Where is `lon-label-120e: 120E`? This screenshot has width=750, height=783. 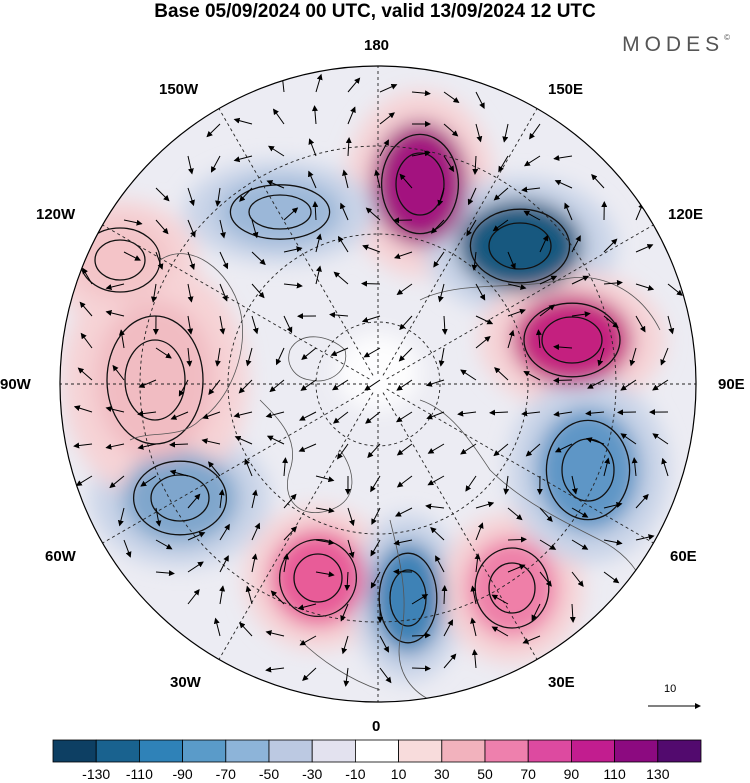
lon-label-120e: 120E is located at coordinates (686, 214).